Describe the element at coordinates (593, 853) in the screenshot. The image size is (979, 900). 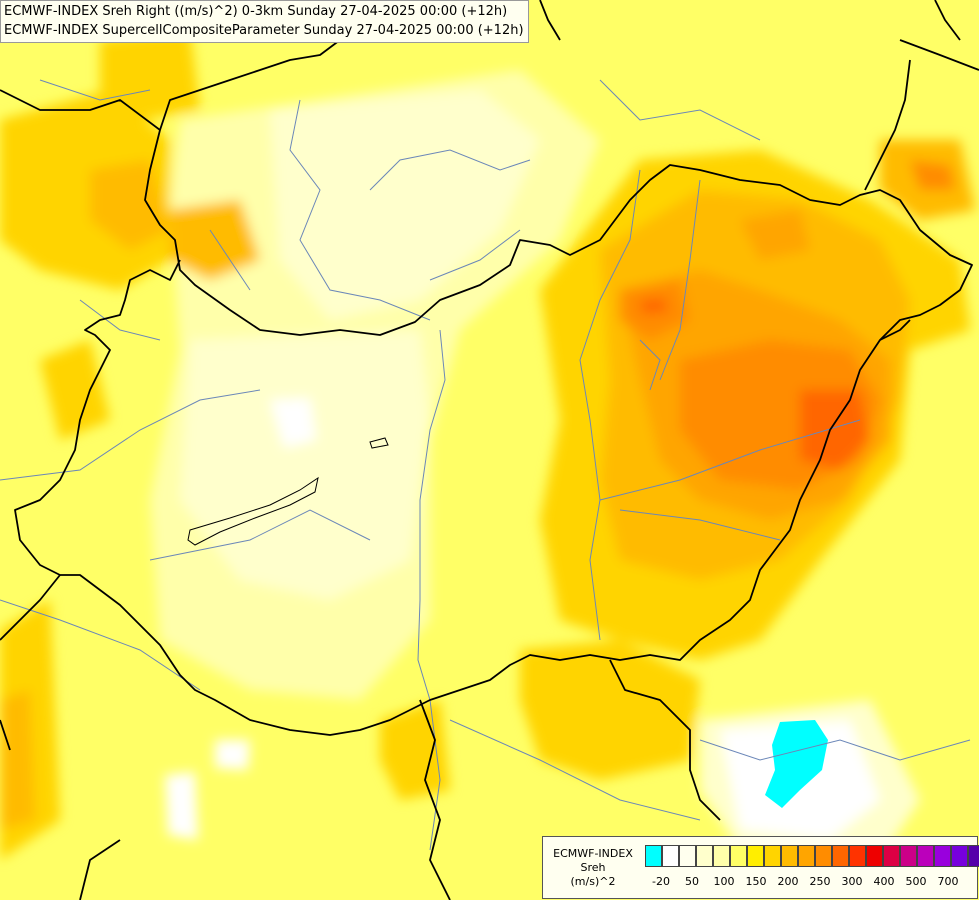
I see `legend-title: ECMWF-INDEX` at that location.